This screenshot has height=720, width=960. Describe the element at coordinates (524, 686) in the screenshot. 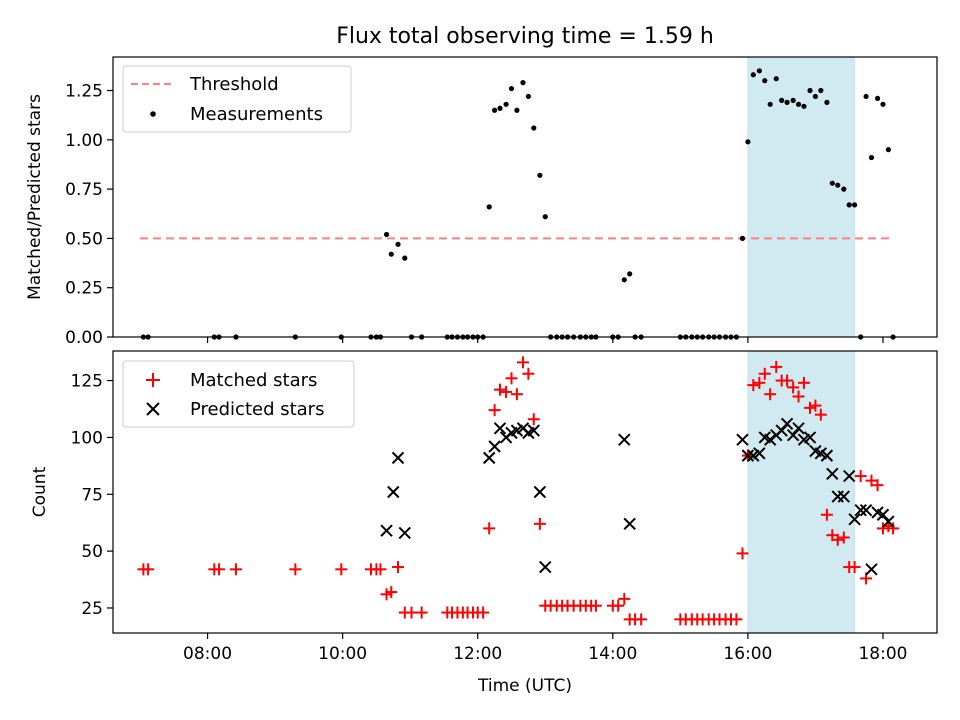

I see `x-axis-label: Time (UTC)` at that location.